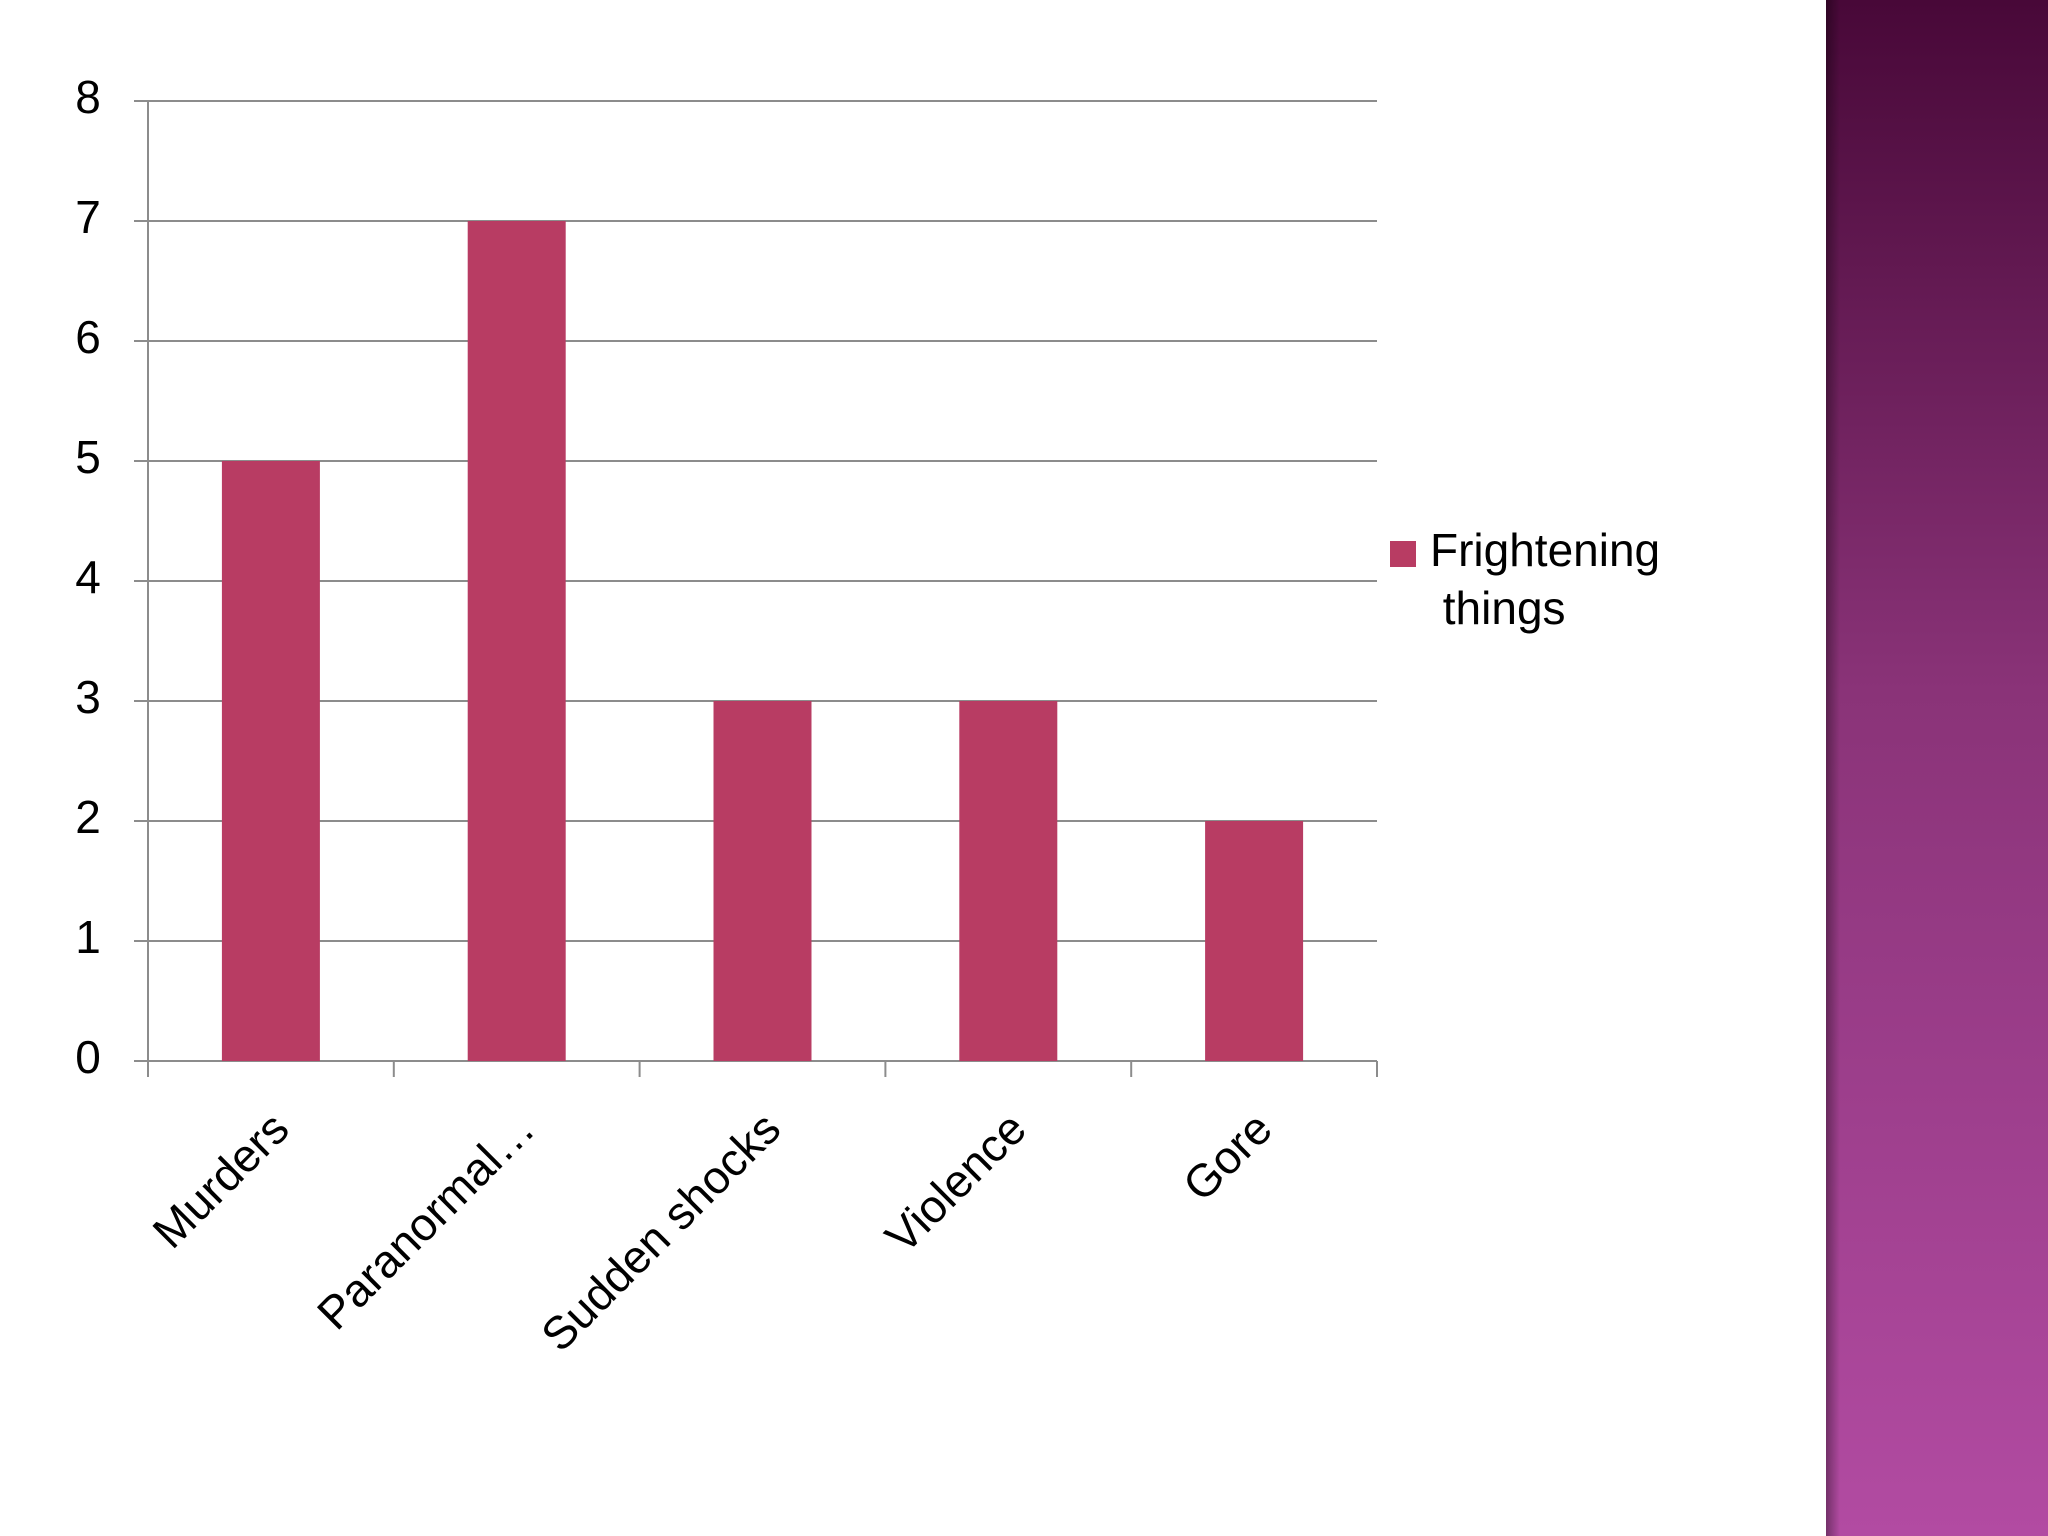  Describe the element at coordinates (88, 337) in the screenshot. I see `y-tick-label: 6` at that location.